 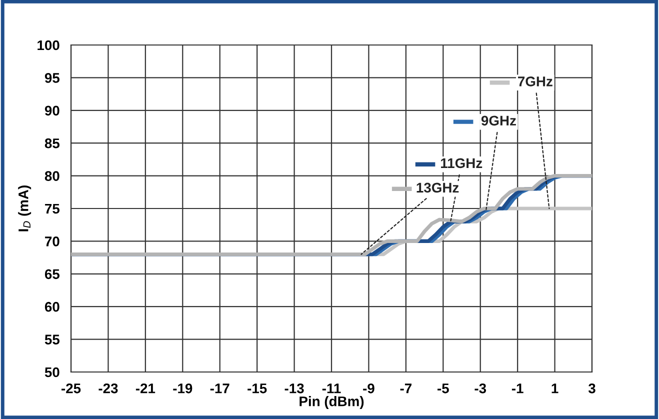 I want to click on y-tick-label: 90, so click(x=52, y=111).